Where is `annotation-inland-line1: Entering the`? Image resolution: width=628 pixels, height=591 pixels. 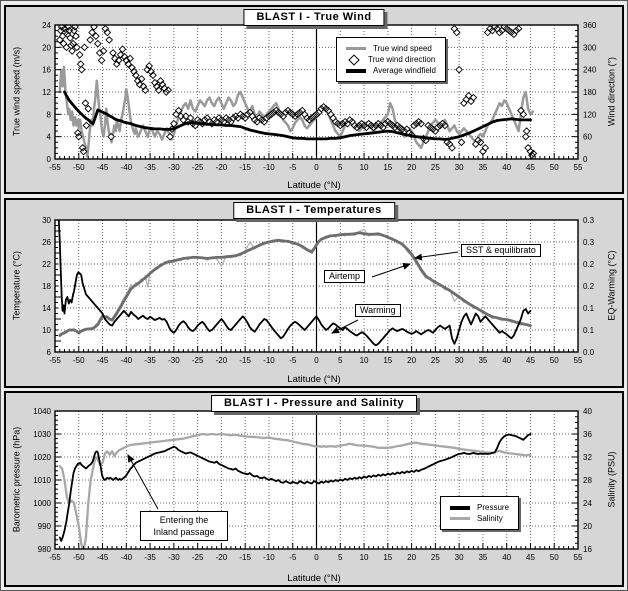
annotation-inland-line1: Entering the is located at coordinates (184, 520).